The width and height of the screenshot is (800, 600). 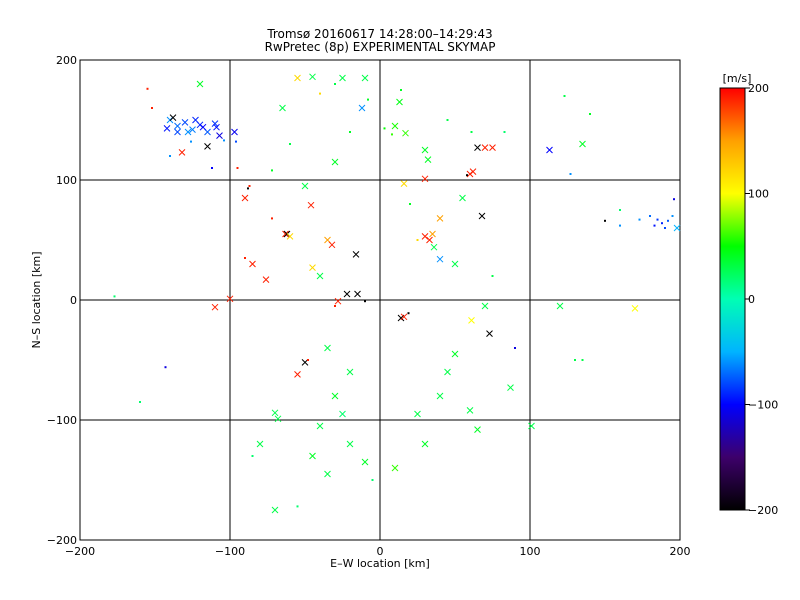 I want to click on y-tick-label: 100, so click(x=66, y=180).